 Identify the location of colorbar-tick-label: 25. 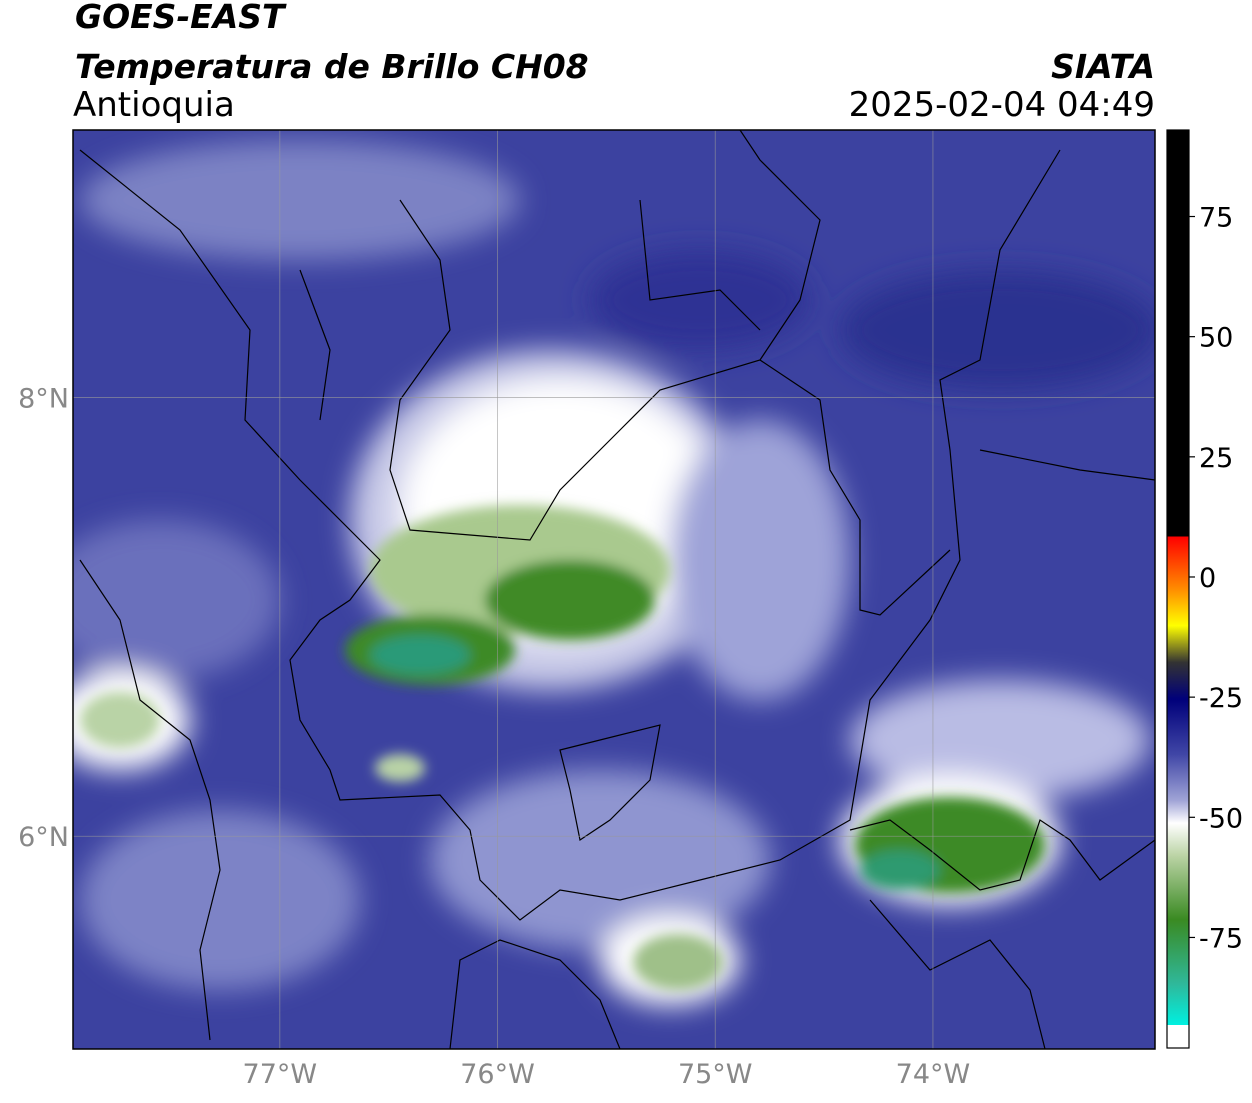
(1216, 458).